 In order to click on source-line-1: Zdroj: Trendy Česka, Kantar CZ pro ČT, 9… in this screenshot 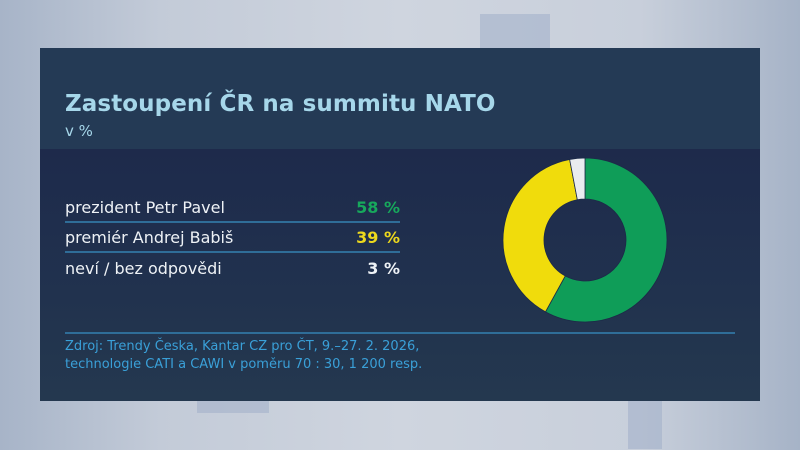, I will do `click(242, 346)`.